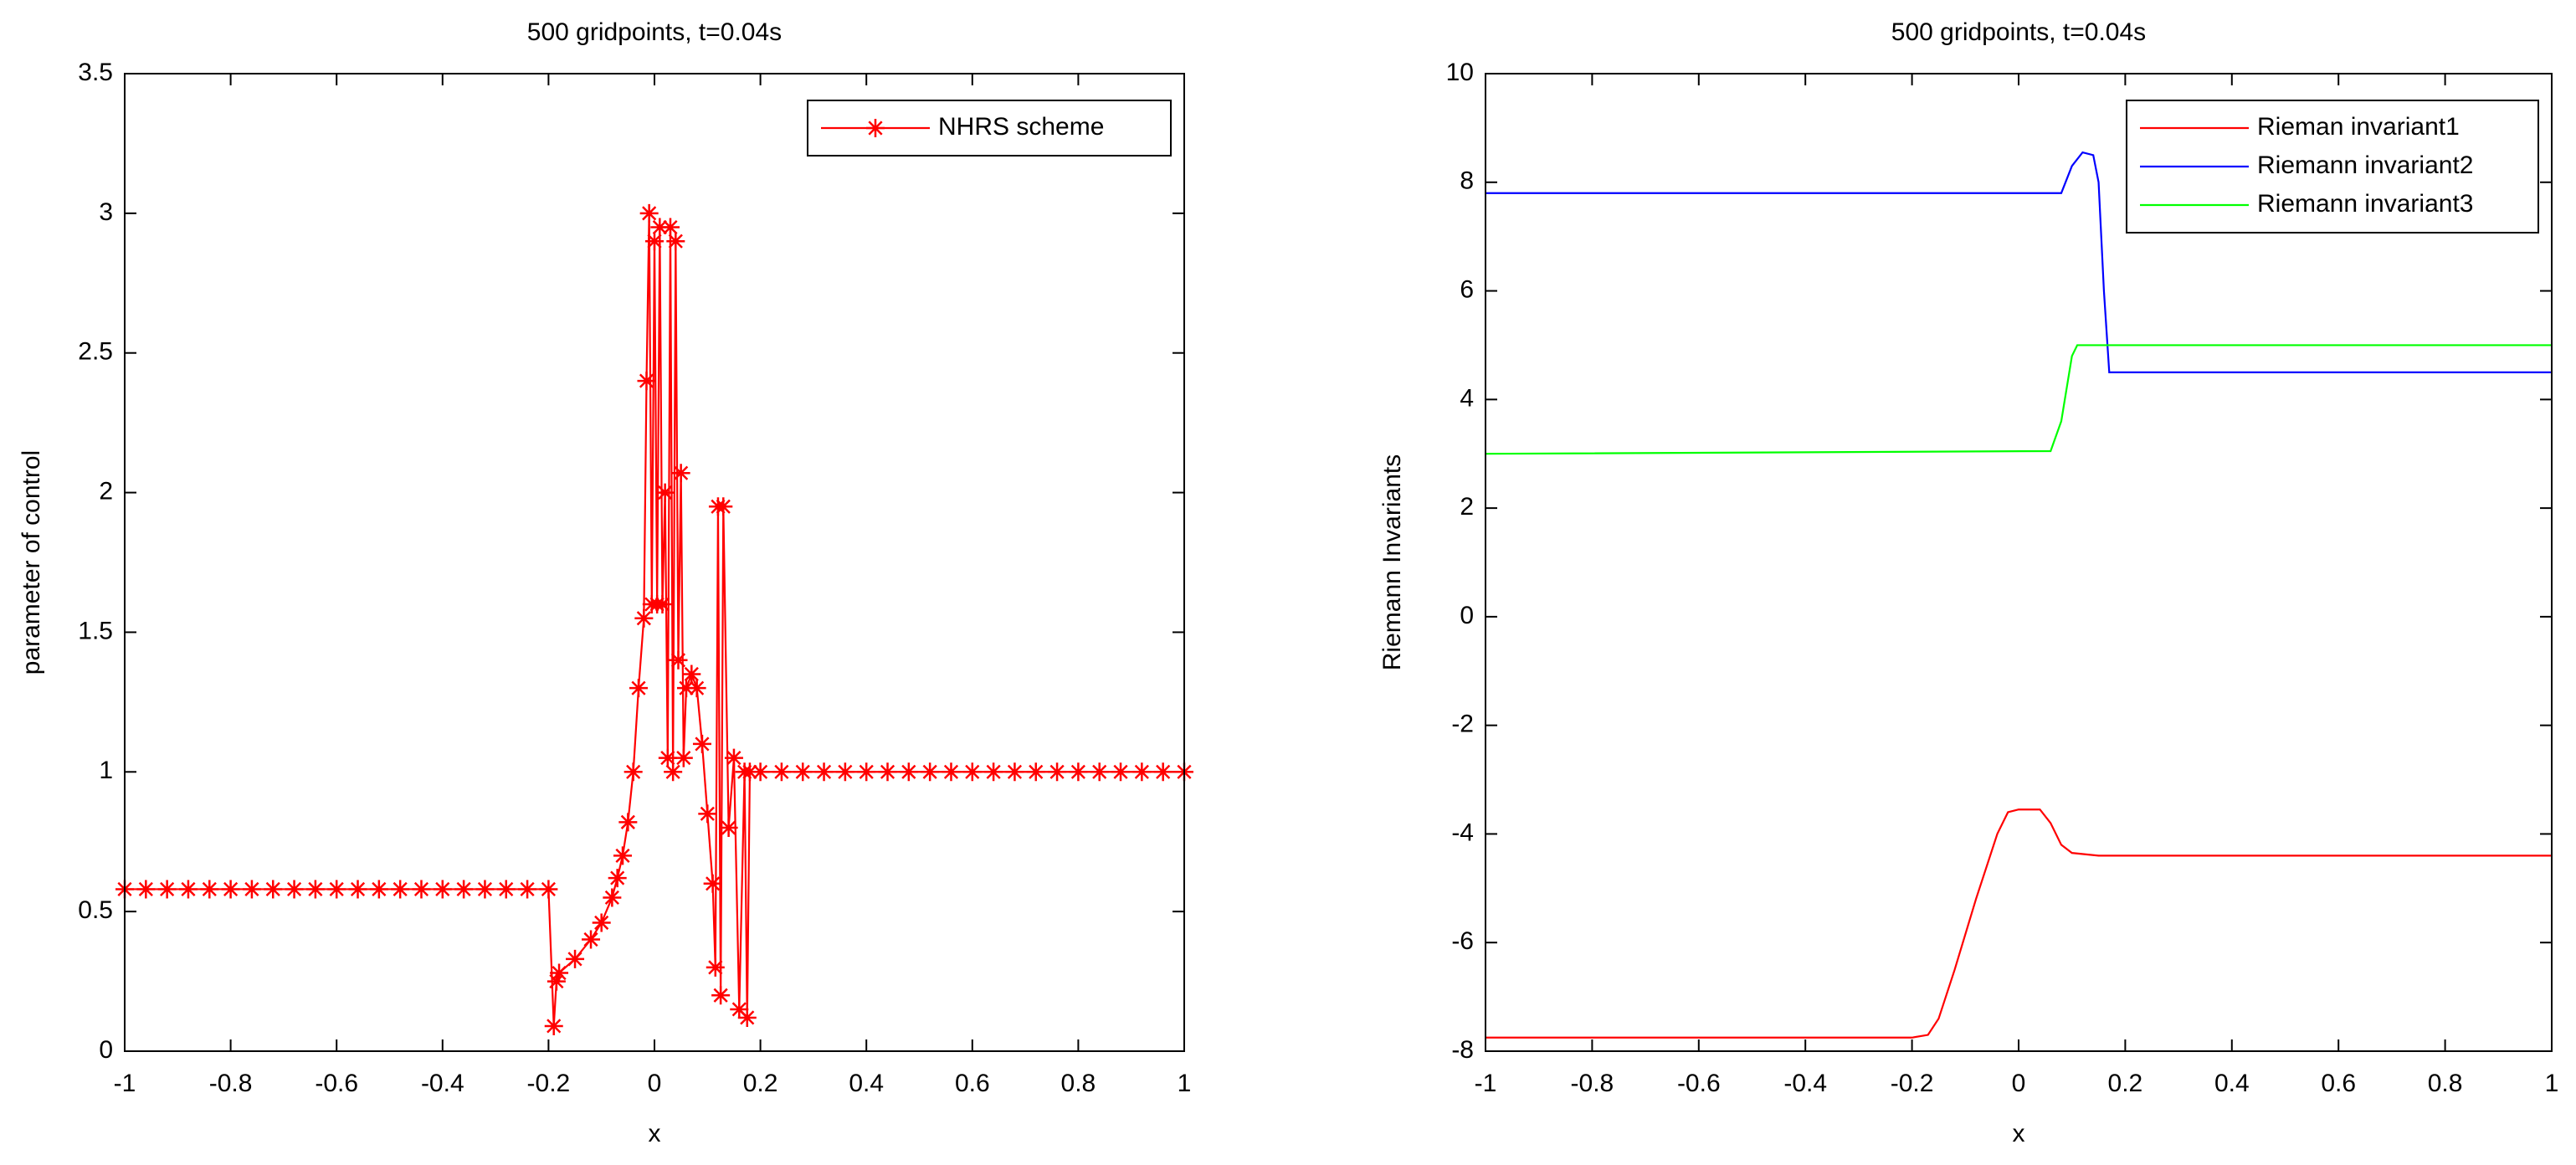 This screenshot has width=2576, height=1165. What do you see at coordinates (1460, 72) in the screenshot?
I see `y-tick-label: 10` at bounding box center [1460, 72].